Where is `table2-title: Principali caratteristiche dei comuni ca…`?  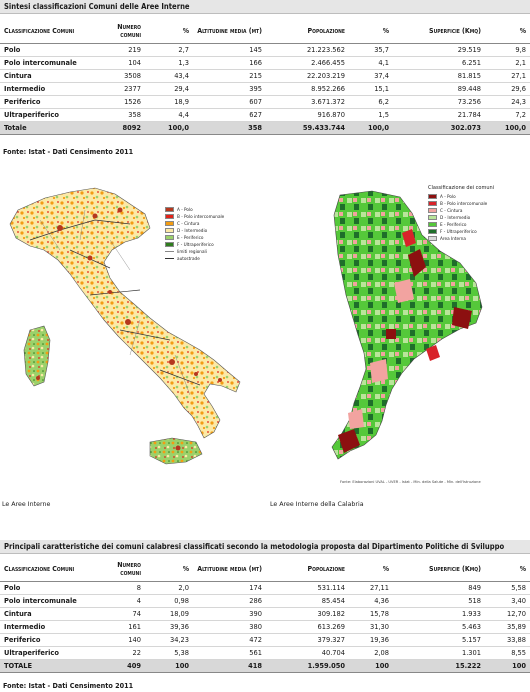
table2-title: Principali caratteristiche dei comuni ca… is located at coordinates (265, 547).